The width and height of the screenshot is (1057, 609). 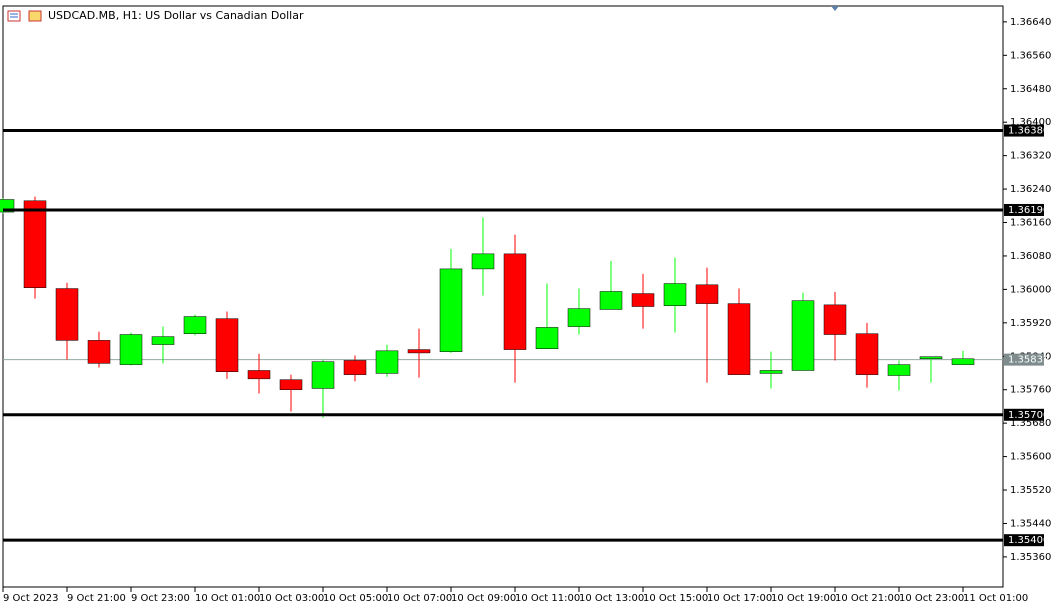 What do you see at coordinates (30, 598) in the screenshot?
I see `x-tick-label: 9 Oct 2023` at bounding box center [30, 598].